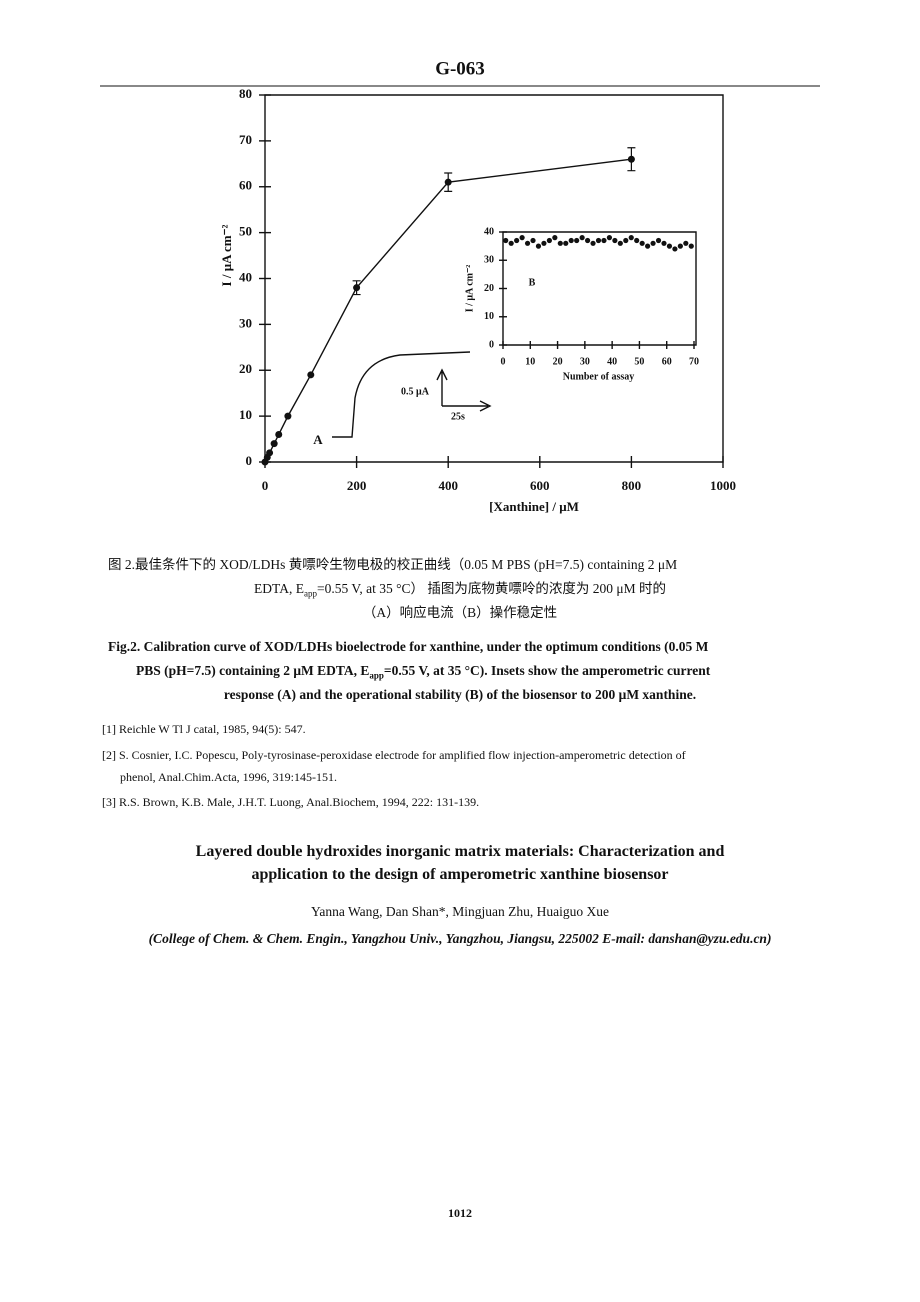  What do you see at coordinates (464, 390) in the screenshot?
I see `scale-bar` at bounding box center [464, 390].